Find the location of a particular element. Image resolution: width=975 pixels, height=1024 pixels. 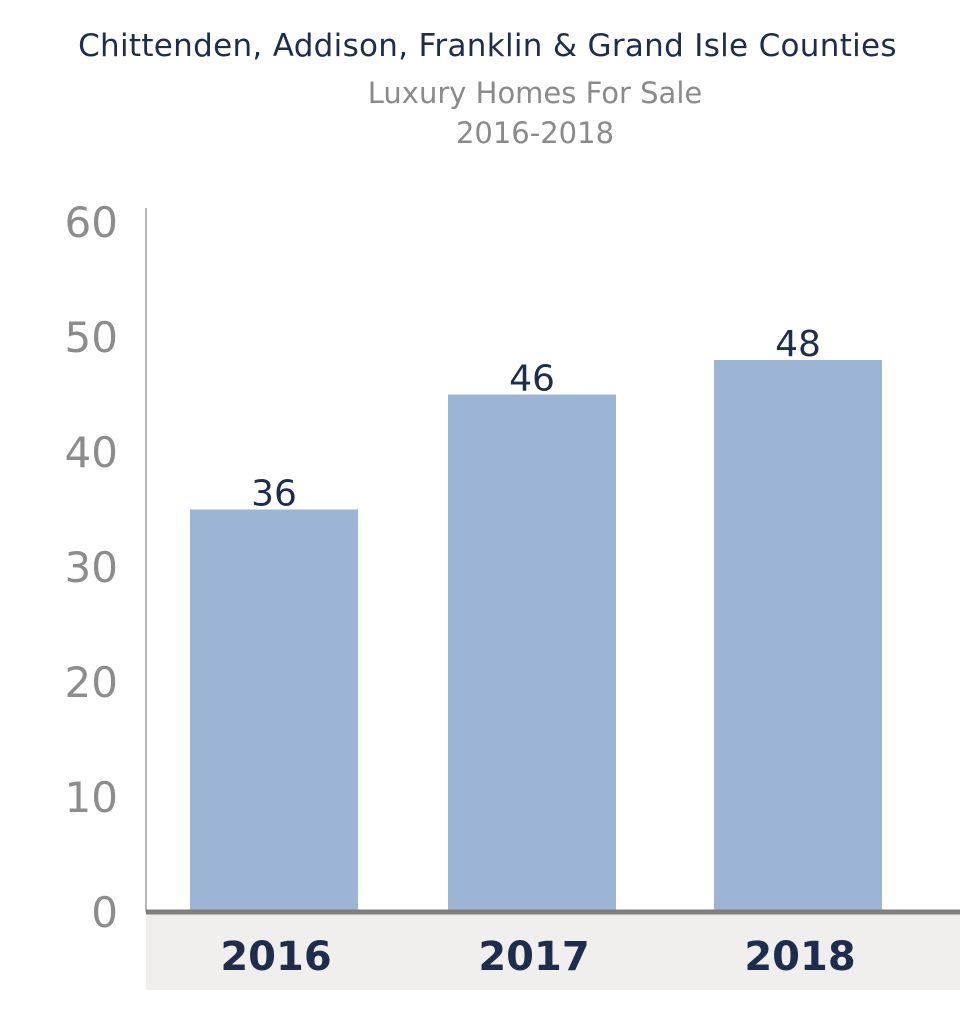

y-tick-label: 30 is located at coordinates (91, 567).